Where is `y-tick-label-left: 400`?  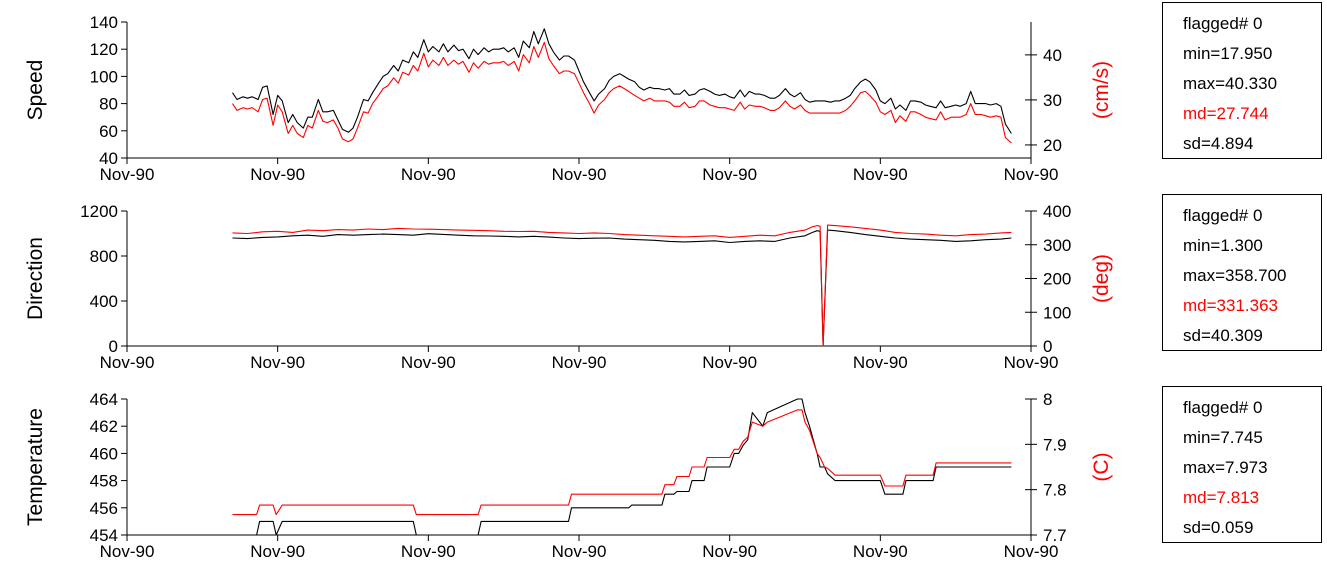 y-tick-label-left: 400 is located at coordinates (104, 301).